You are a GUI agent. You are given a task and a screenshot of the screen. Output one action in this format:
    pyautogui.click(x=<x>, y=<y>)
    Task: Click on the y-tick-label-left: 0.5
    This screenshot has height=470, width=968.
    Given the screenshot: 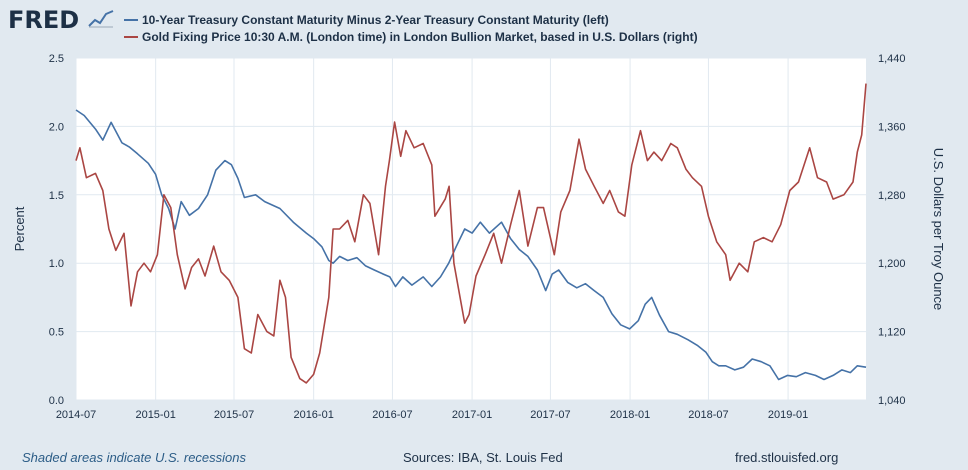 What is the action you would take?
    pyautogui.click(x=56, y=333)
    